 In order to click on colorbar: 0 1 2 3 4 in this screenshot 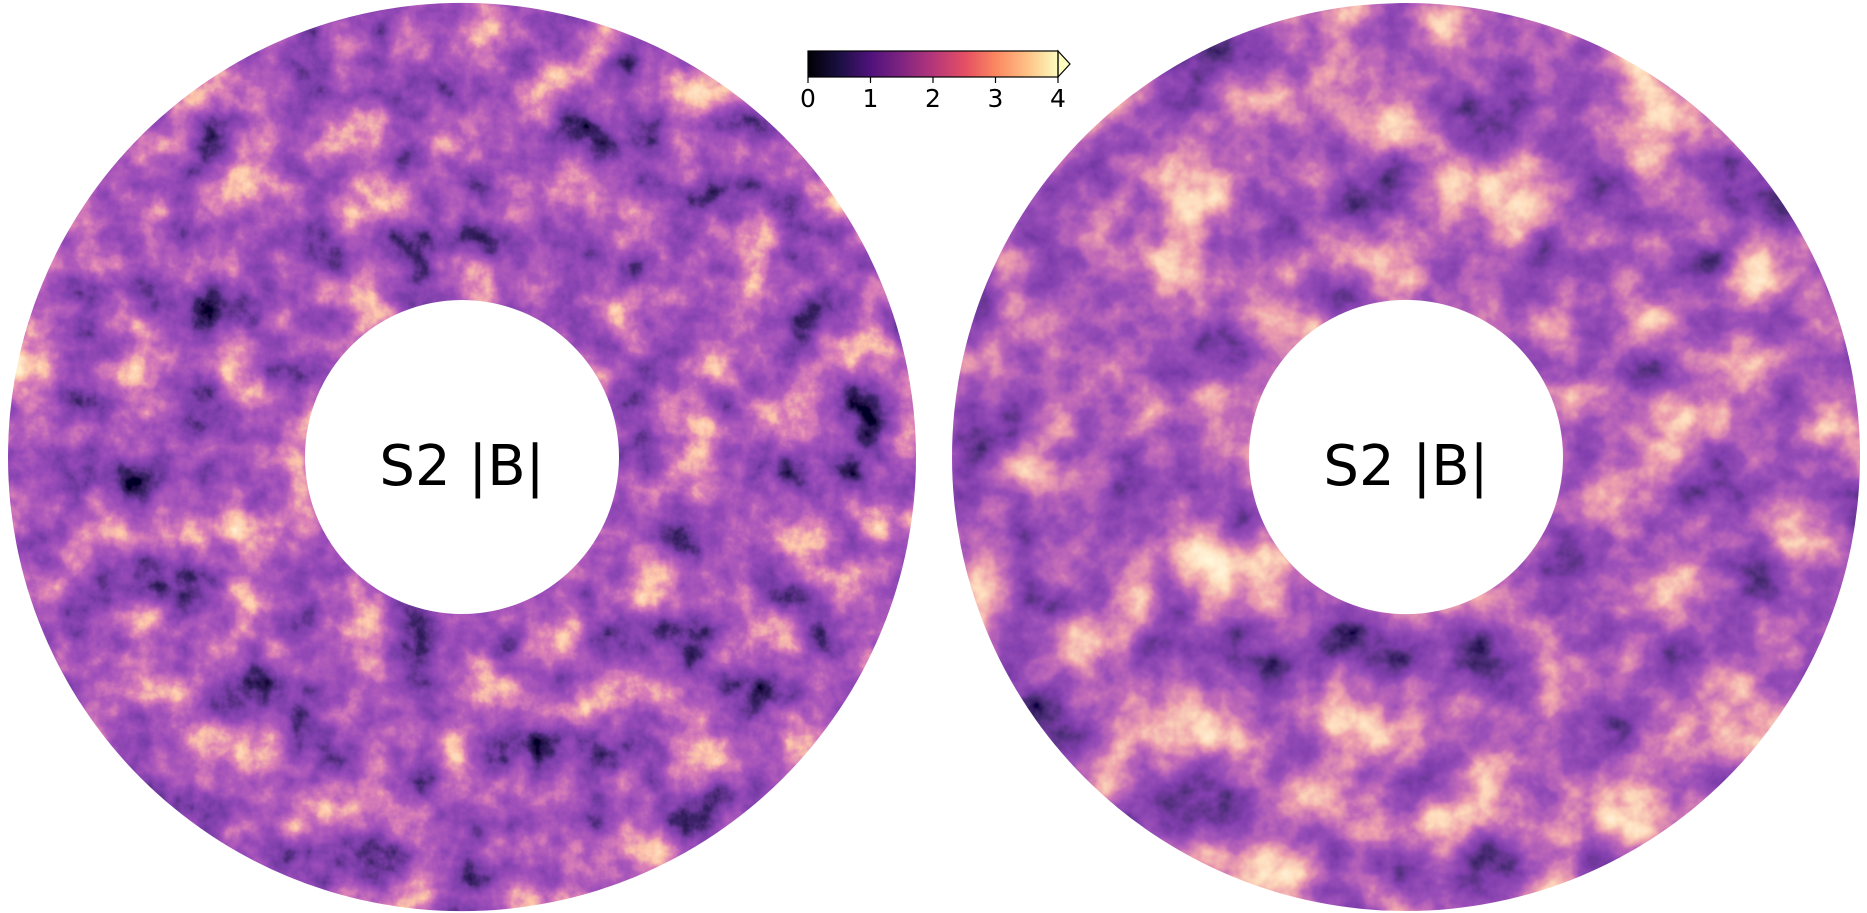, I will do `click(935, 81)`.